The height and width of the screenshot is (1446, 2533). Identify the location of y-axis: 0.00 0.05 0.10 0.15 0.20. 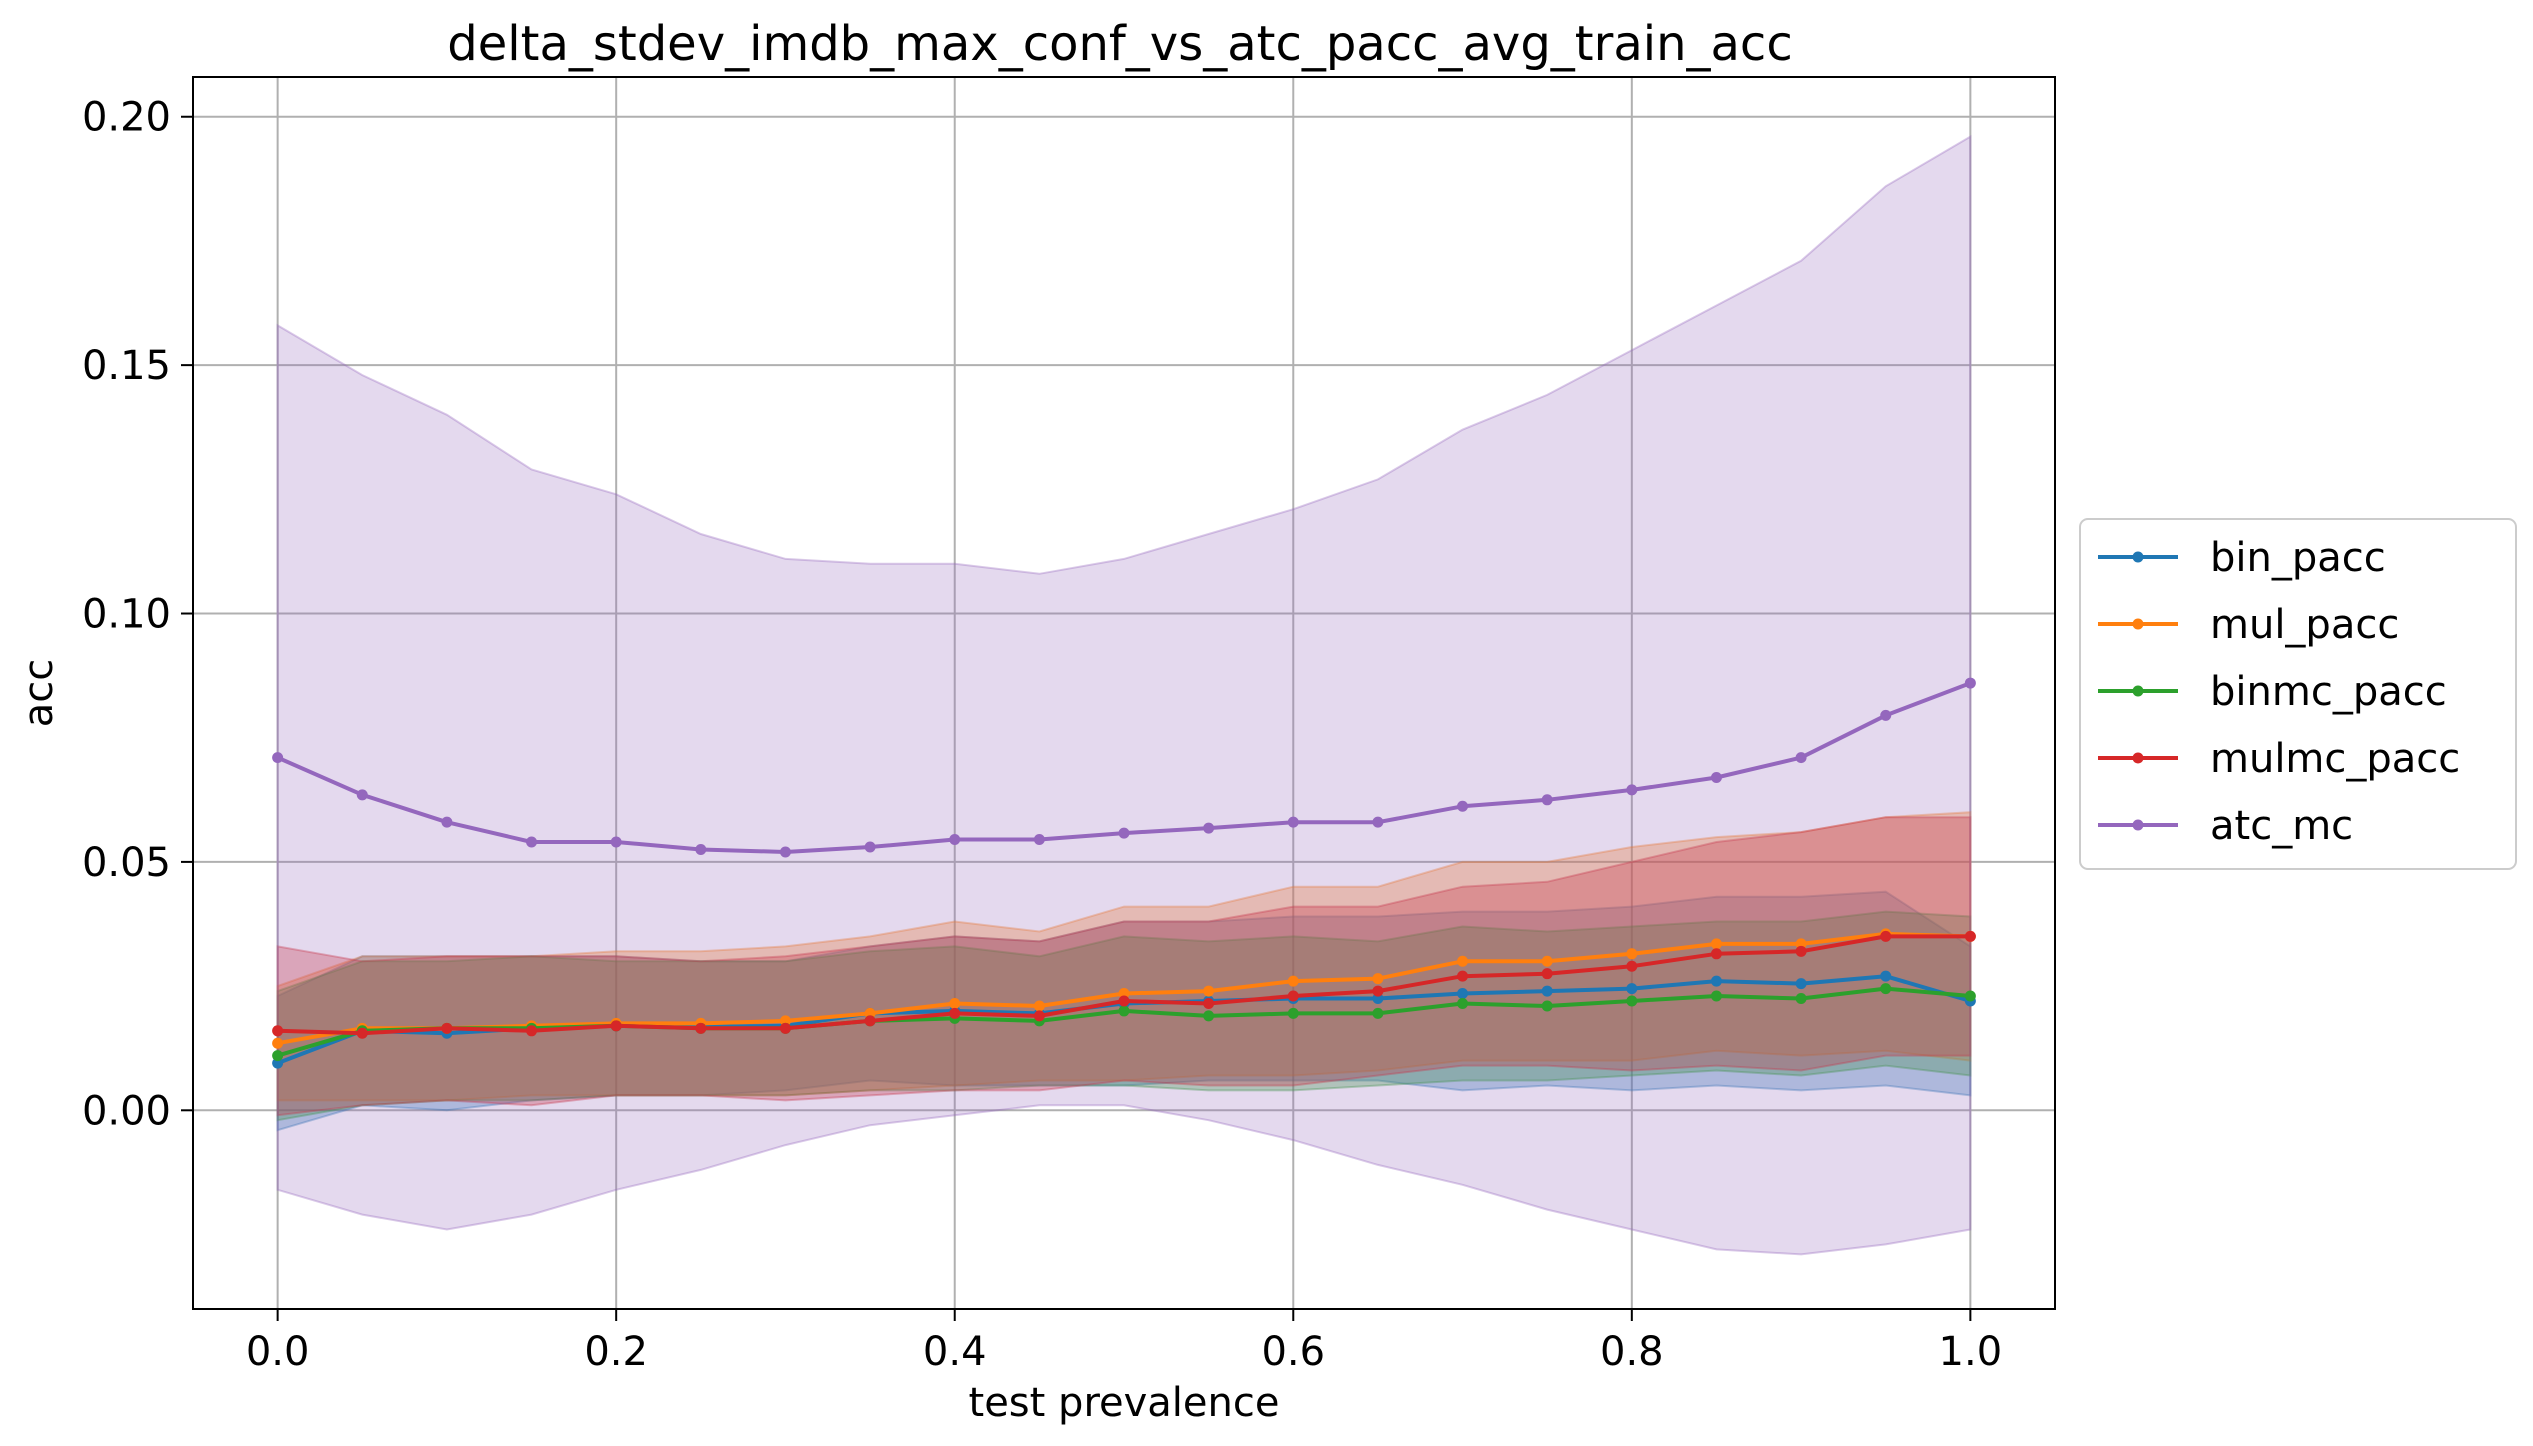
(137, 614).